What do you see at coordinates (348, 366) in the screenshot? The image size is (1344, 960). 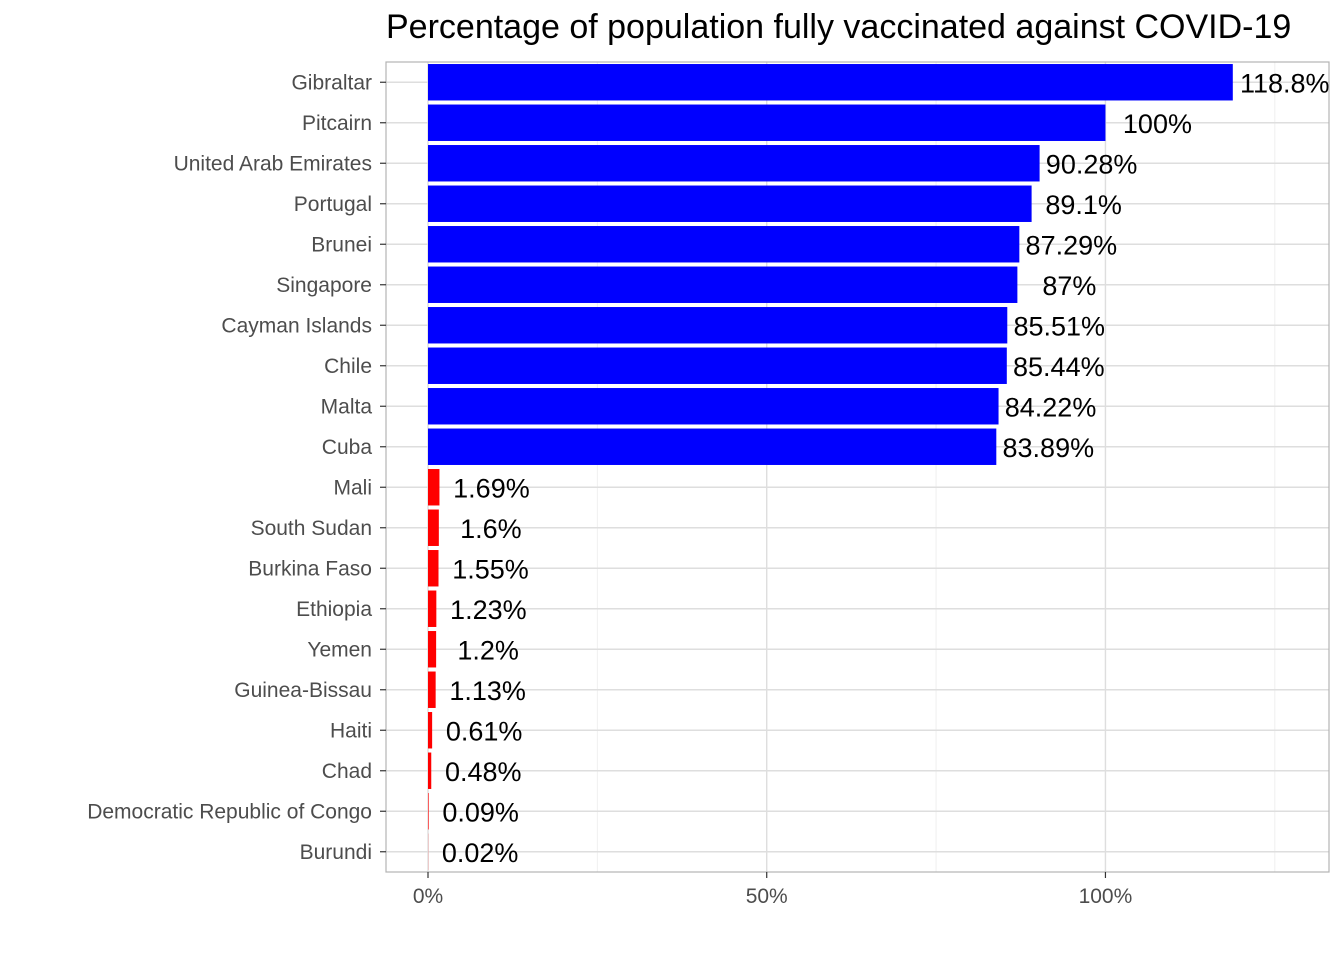 I see `y-tick-label: Chile` at bounding box center [348, 366].